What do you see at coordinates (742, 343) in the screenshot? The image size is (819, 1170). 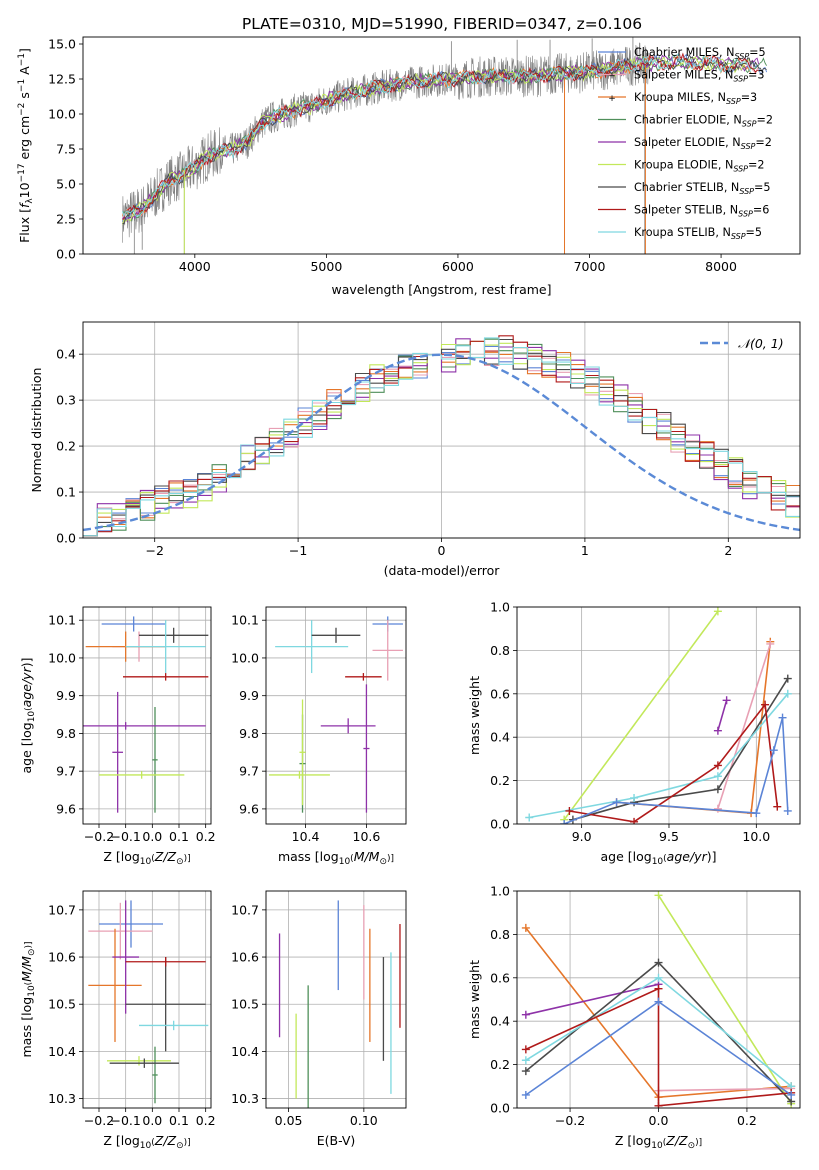 I see `residual-legend: 𝒩(0, 1)` at bounding box center [742, 343].